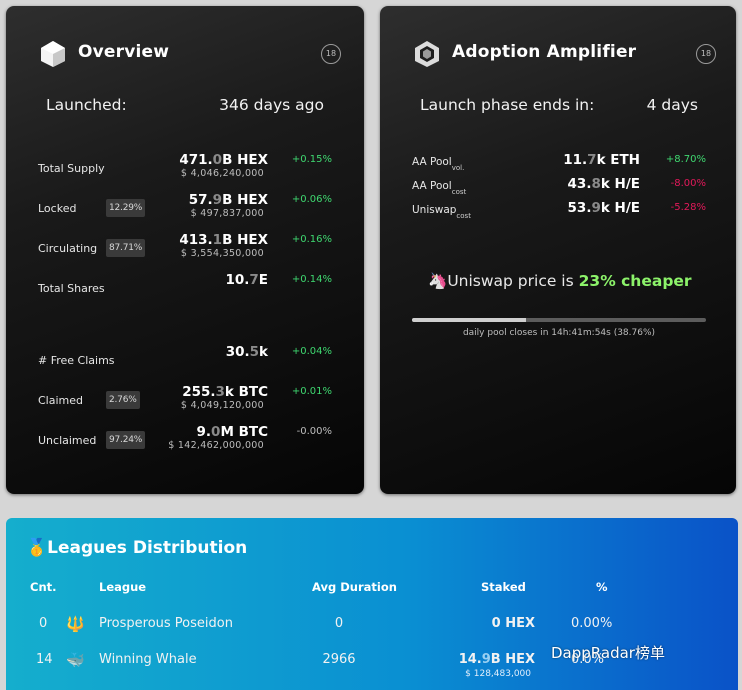  Describe the element at coordinates (43, 587) in the screenshot. I see `col-count-header: Cnt.` at that location.